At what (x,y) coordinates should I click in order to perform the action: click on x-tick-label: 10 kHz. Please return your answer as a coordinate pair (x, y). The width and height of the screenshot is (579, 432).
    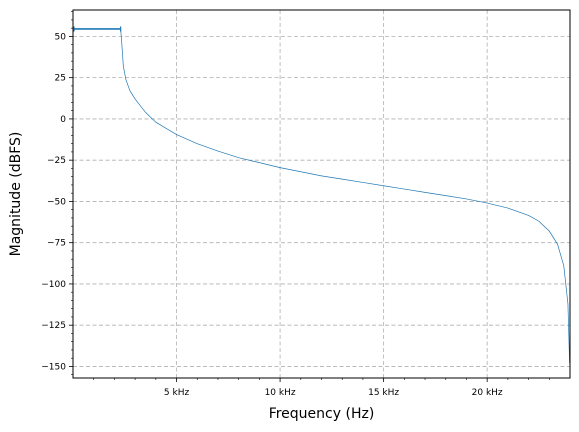
    Looking at the image, I should click on (280, 393).